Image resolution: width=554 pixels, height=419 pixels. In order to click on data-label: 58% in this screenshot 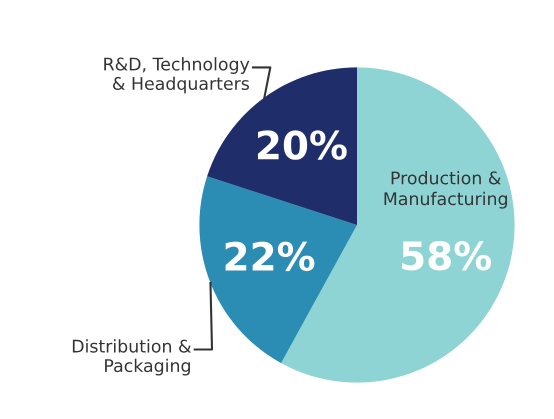, I will do `click(446, 255)`.